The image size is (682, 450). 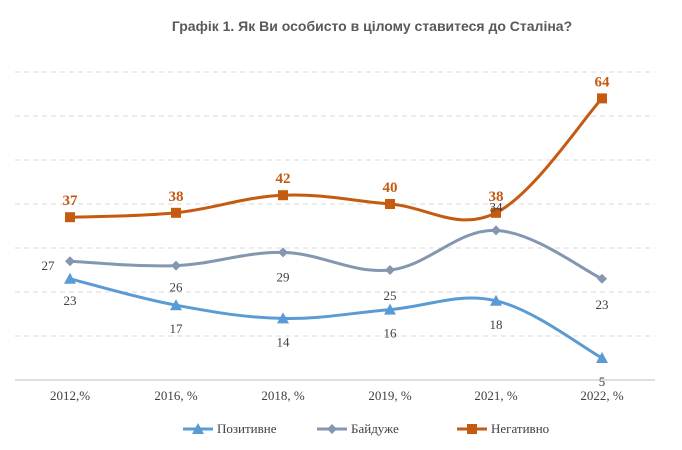 I want to click on x-tick-label: 2018, %, so click(x=283, y=395).